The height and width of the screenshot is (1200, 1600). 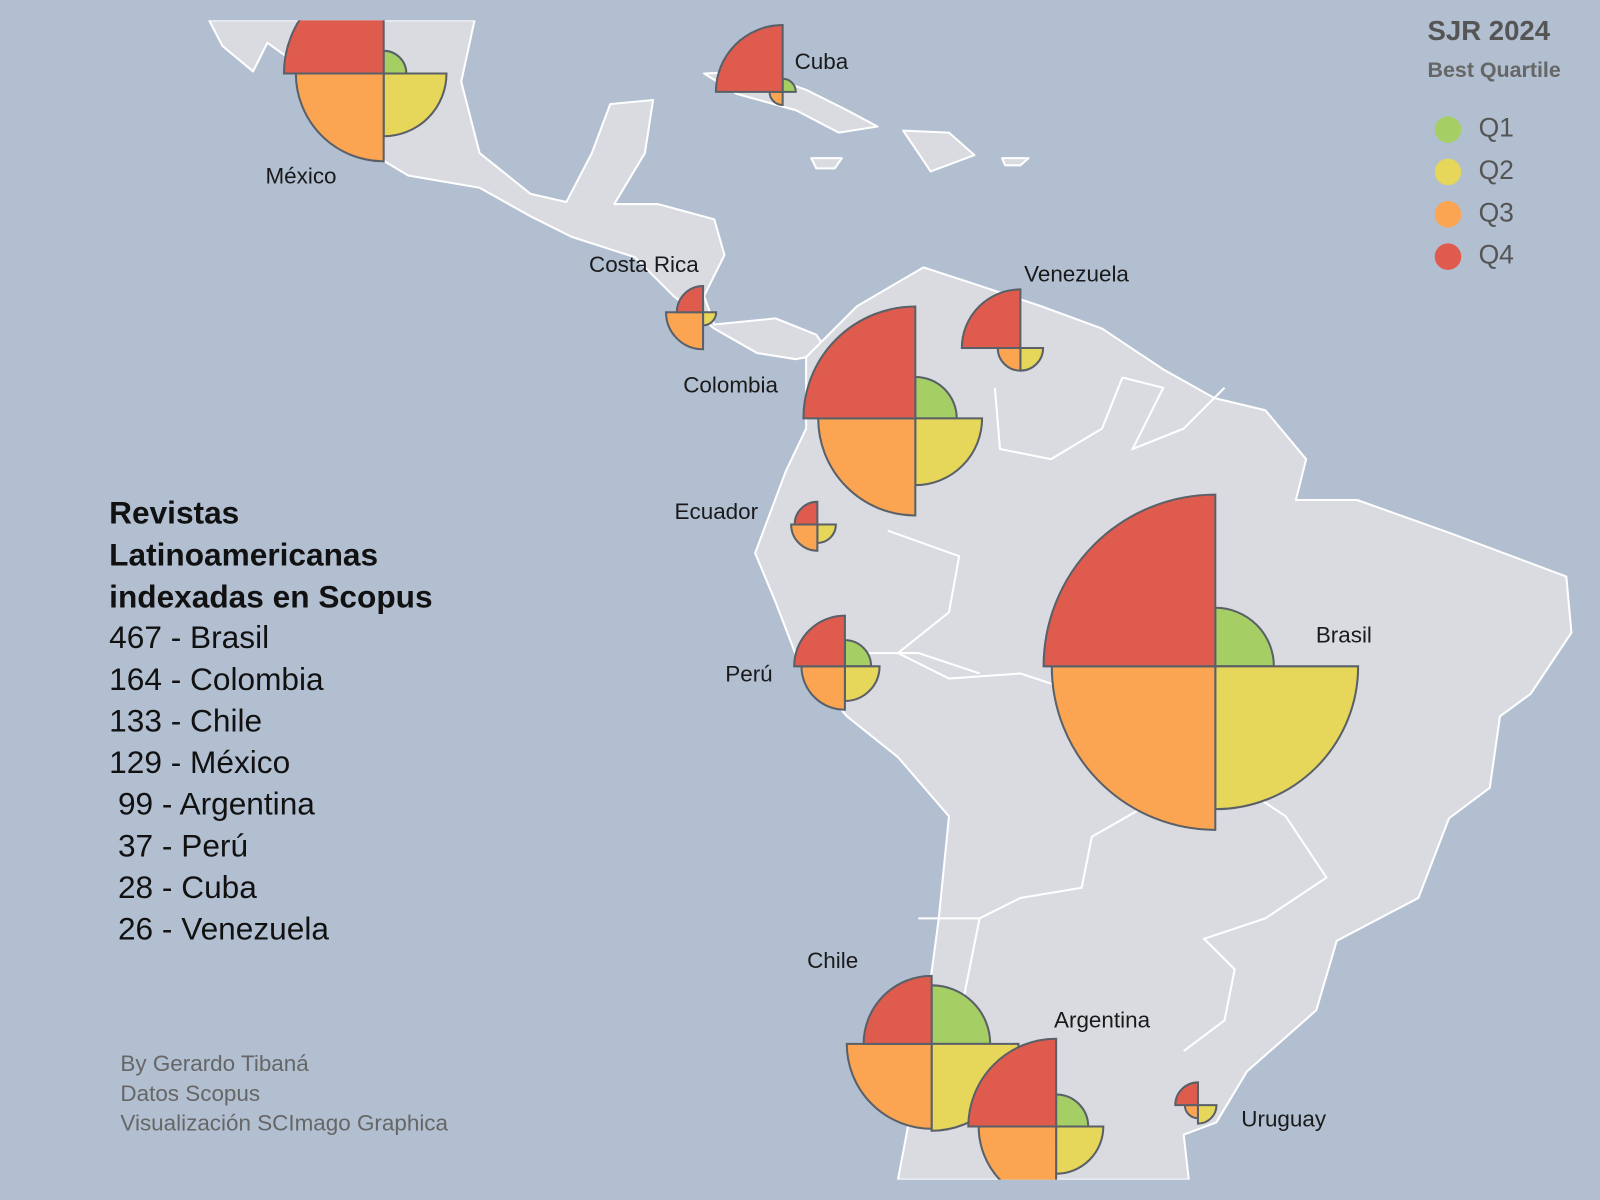 What do you see at coordinates (219, 929) in the screenshot?
I see `total-line: 26 - Venezuela` at bounding box center [219, 929].